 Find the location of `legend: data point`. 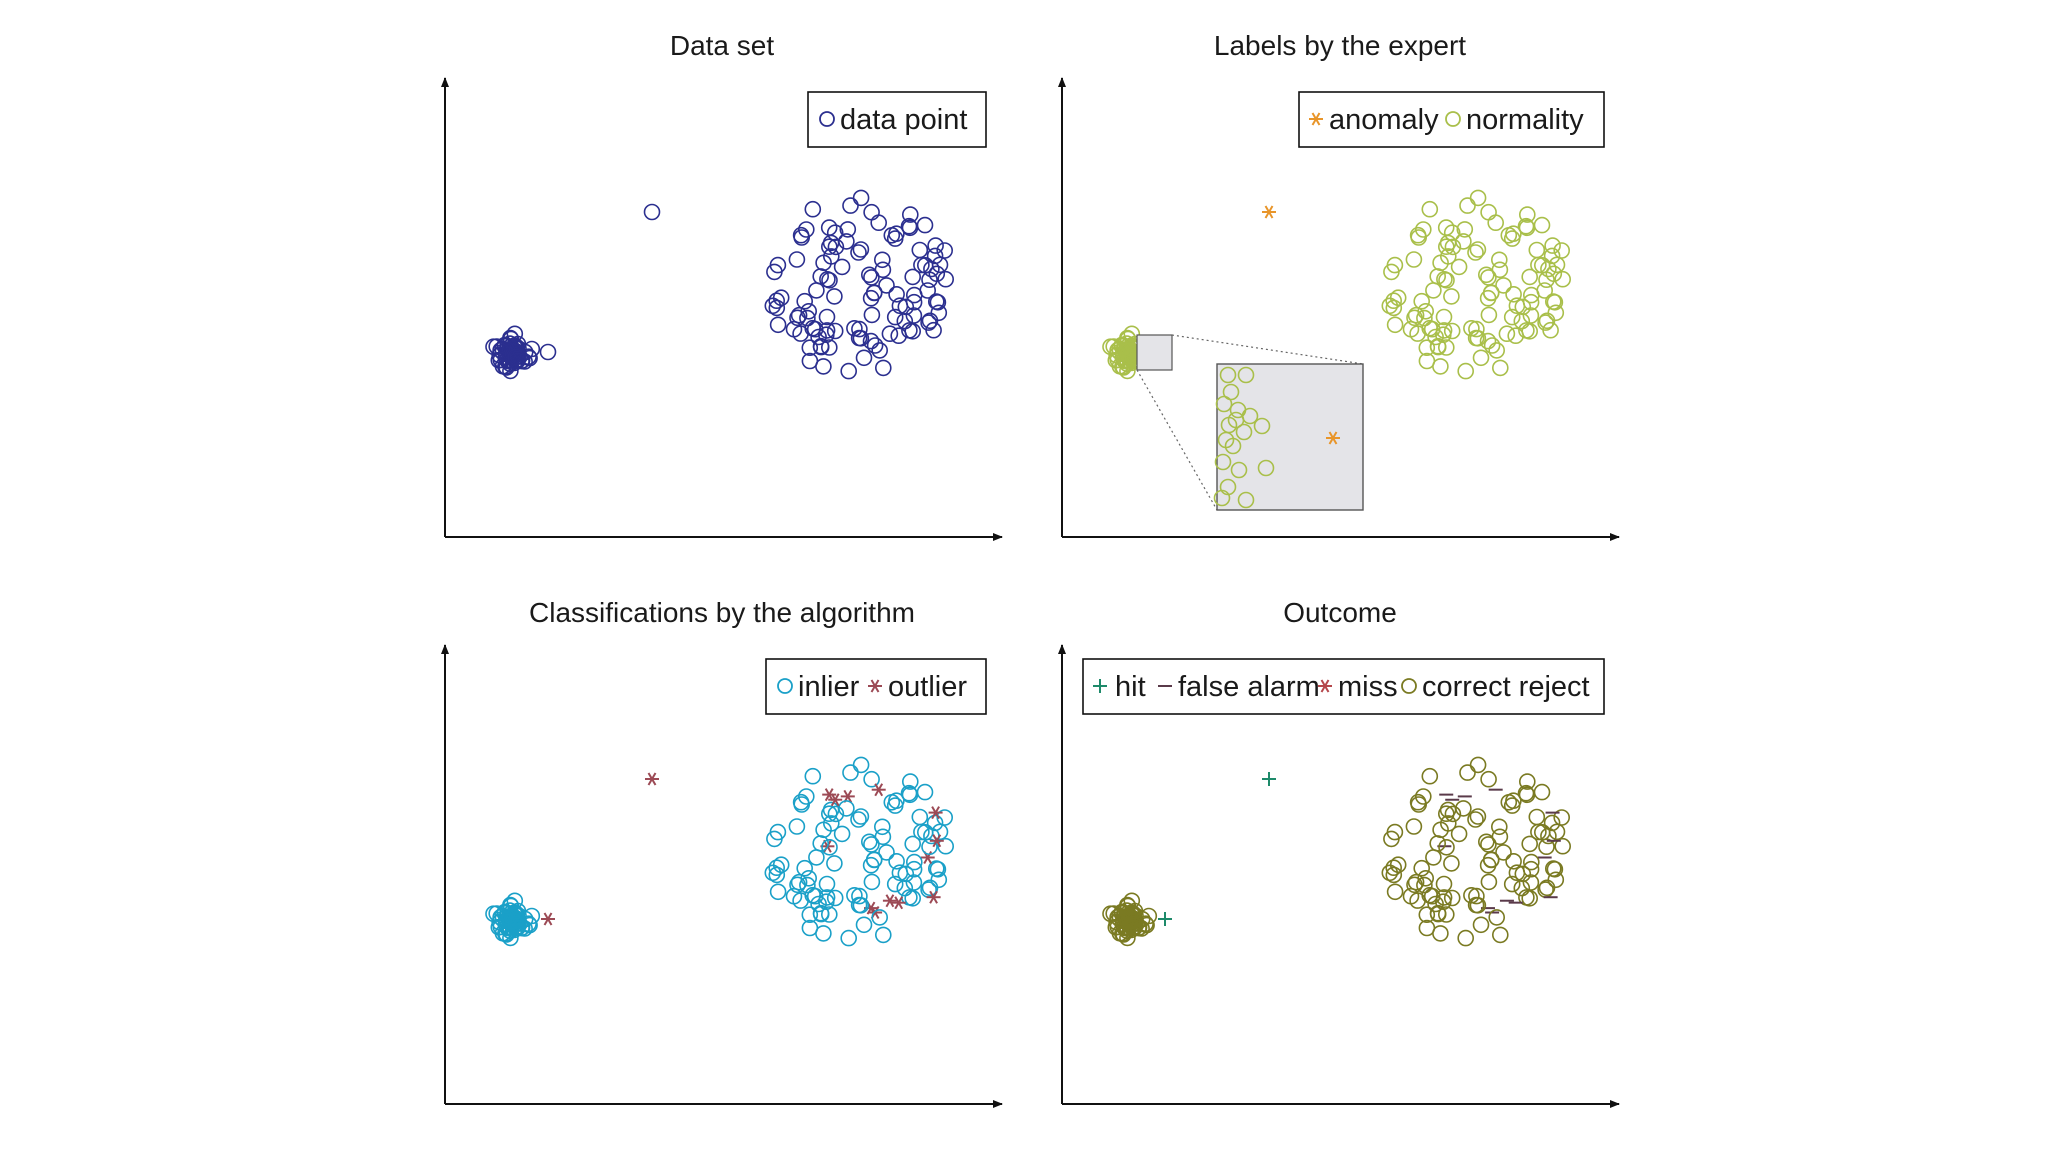

legend: data point is located at coordinates (897, 119).